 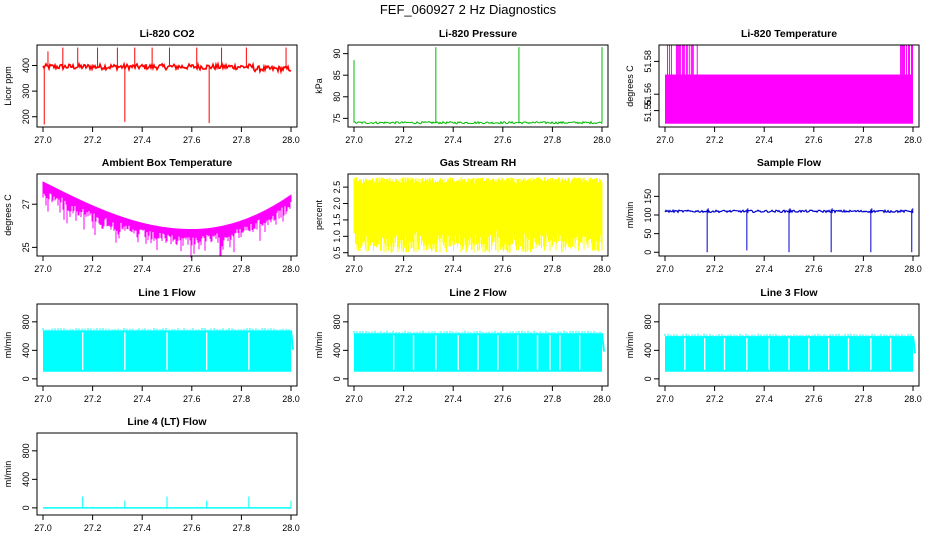 I want to click on y-tick-label: 27, so click(x=26, y=204).